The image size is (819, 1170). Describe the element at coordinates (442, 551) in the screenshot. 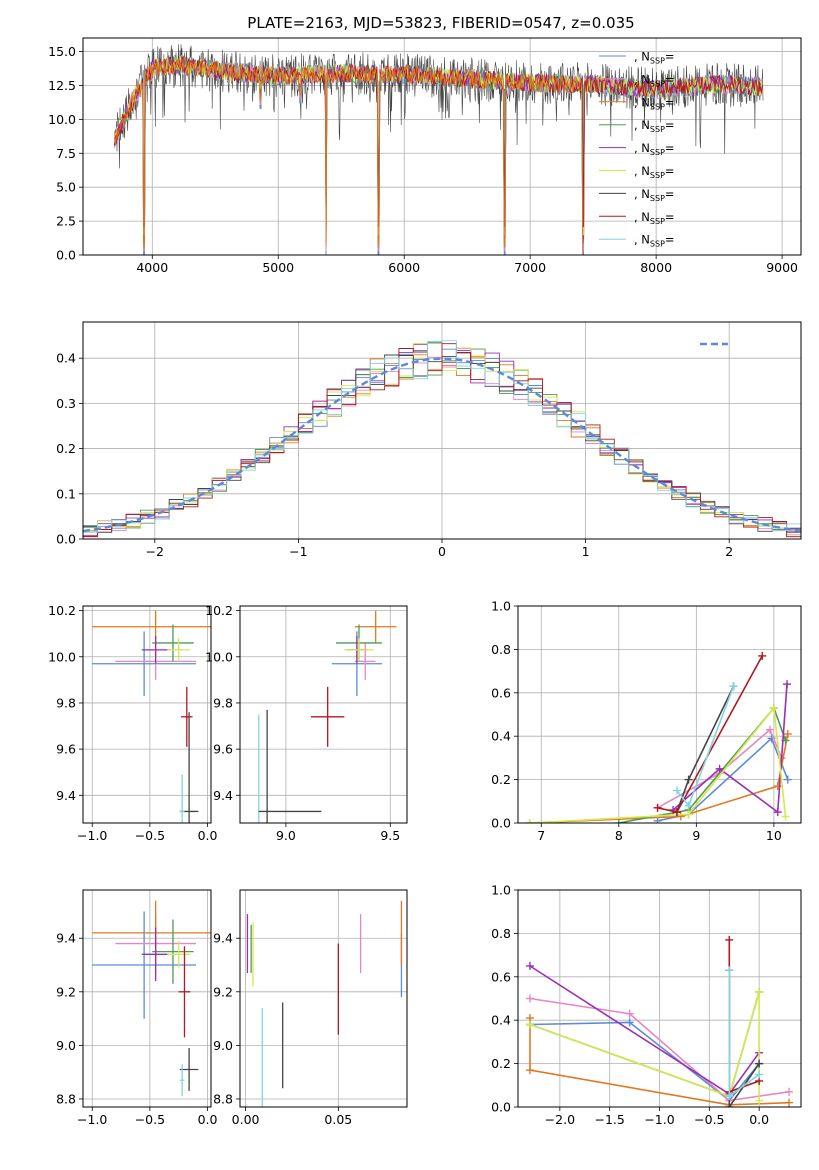

I see `x-tick-label: 0` at that location.